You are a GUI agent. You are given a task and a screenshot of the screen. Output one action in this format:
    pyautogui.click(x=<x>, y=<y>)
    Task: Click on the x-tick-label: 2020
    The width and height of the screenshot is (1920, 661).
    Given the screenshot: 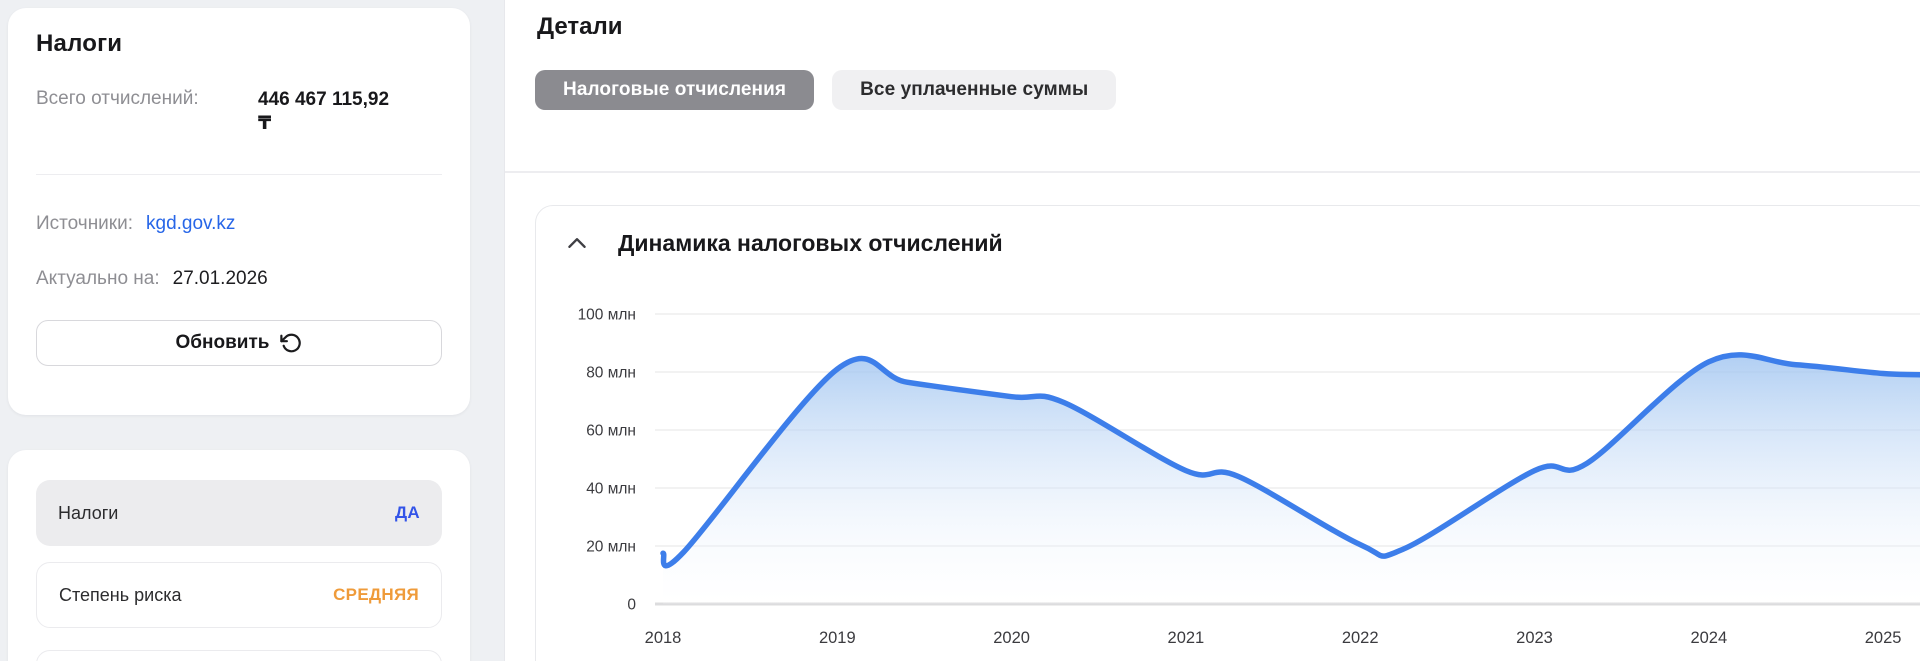 What is the action you would take?
    pyautogui.click(x=1011, y=638)
    